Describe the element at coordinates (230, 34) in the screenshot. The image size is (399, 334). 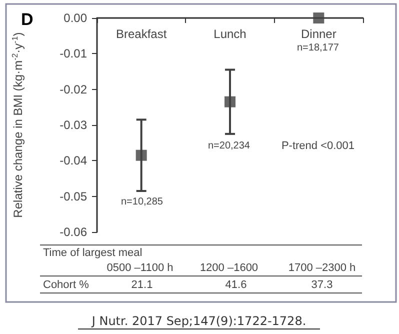
I see `x-tick-label: Lunch` at that location.